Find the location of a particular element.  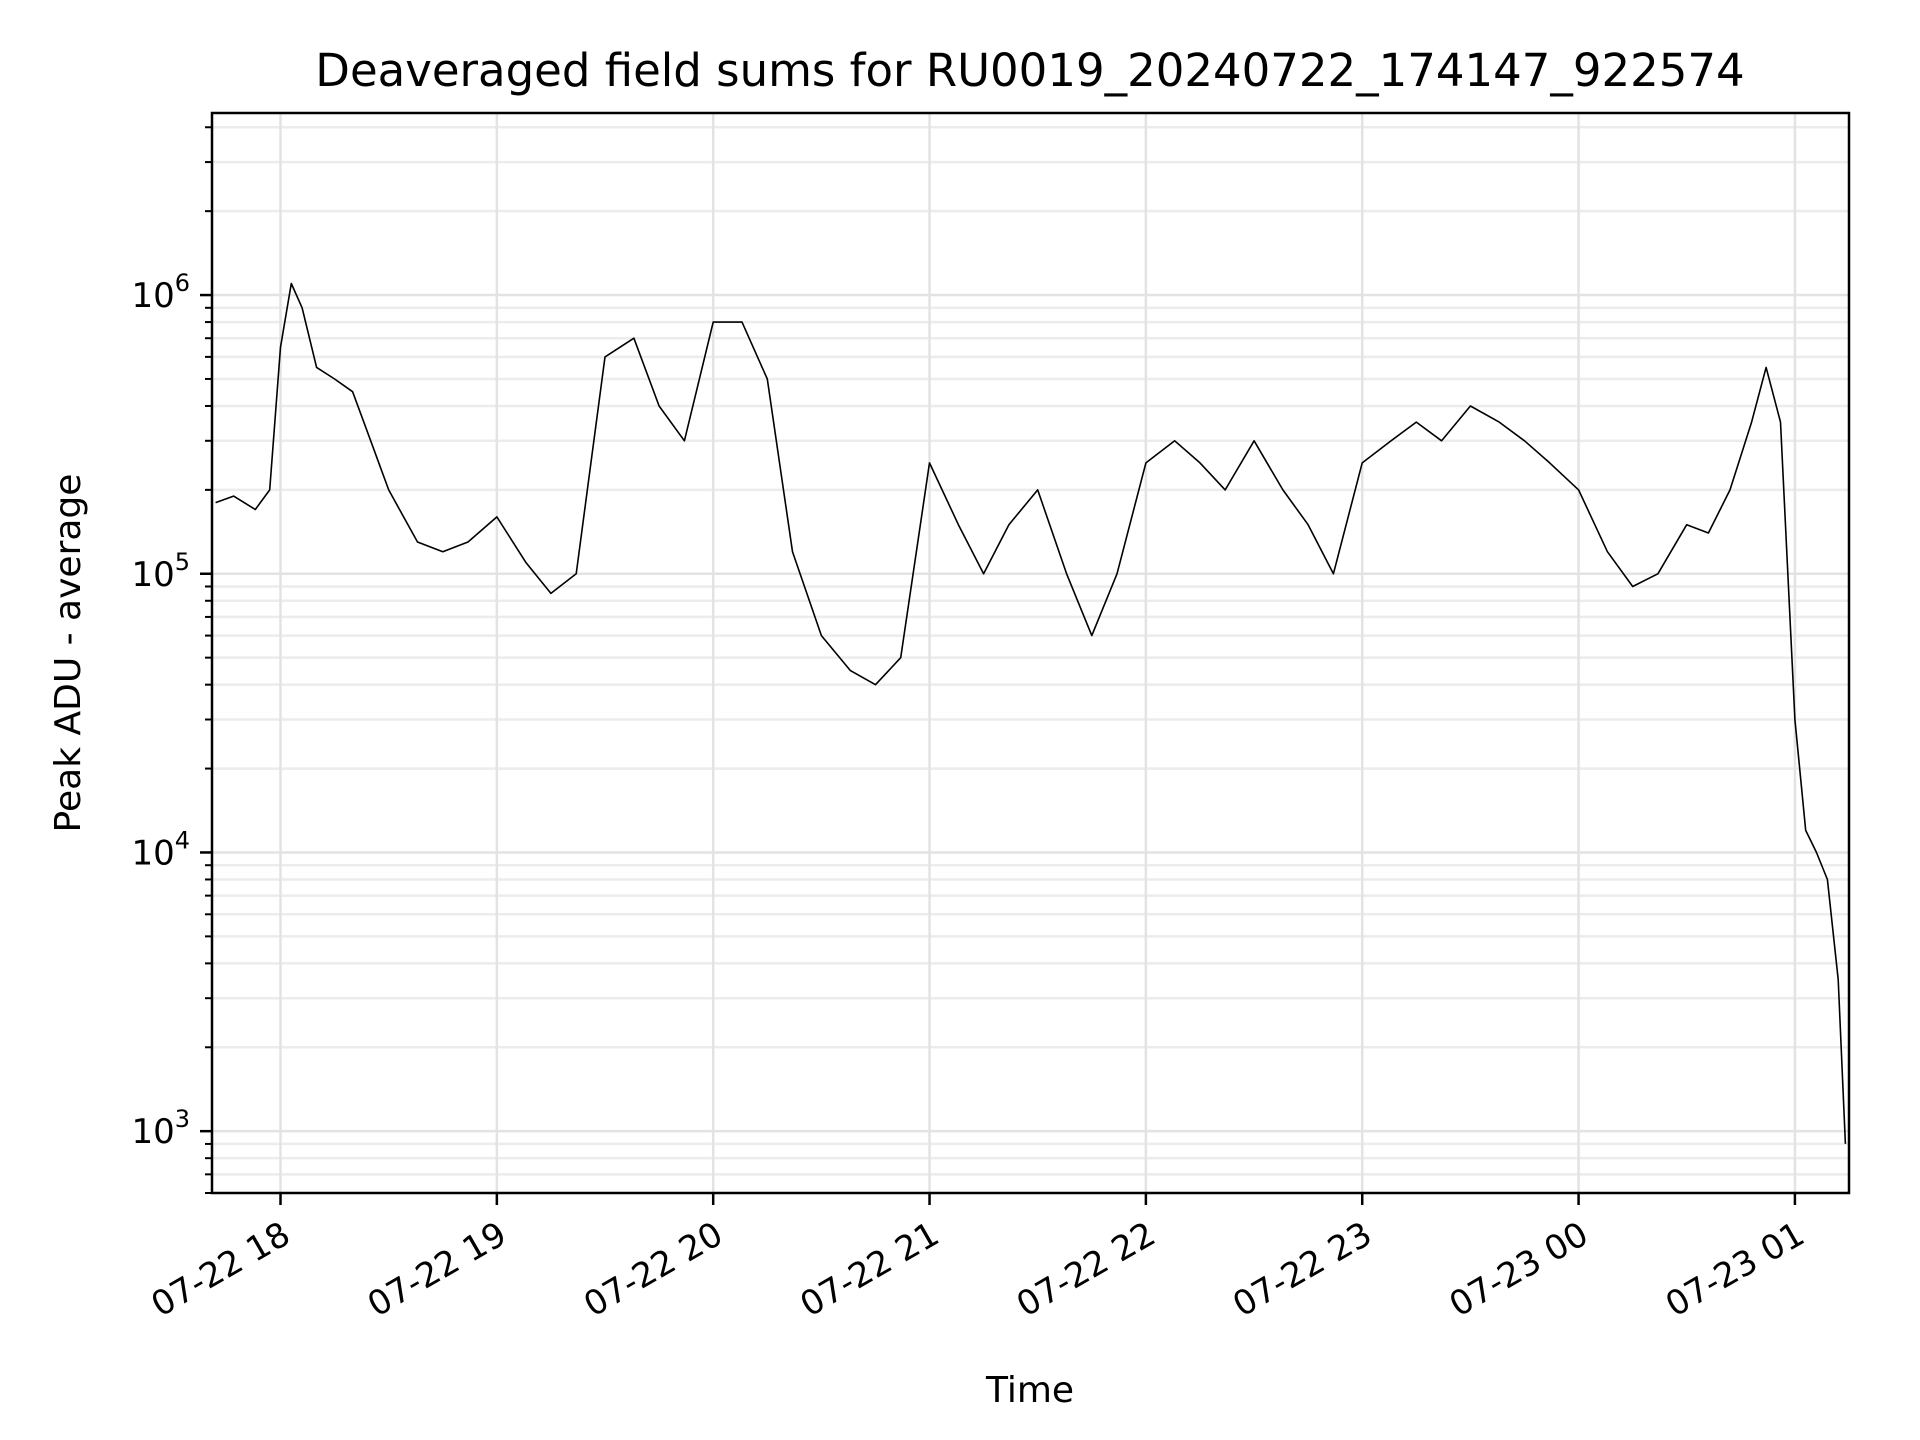

y-tick-label: 10⁵ is located at coordinates (160, 571).